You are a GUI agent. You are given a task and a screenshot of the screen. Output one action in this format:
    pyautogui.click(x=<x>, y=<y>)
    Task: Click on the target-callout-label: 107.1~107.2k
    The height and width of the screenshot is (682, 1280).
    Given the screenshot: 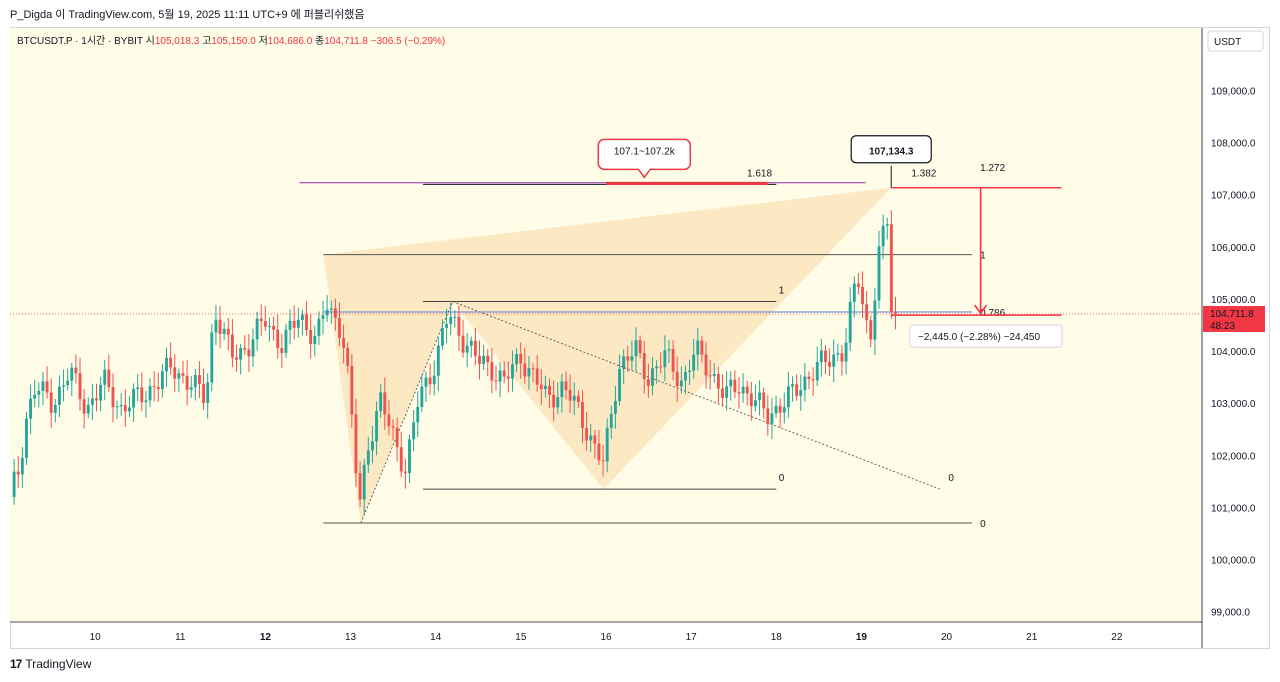 What is the action you would take?
    pyautogui.click(x=645, y=151)
    